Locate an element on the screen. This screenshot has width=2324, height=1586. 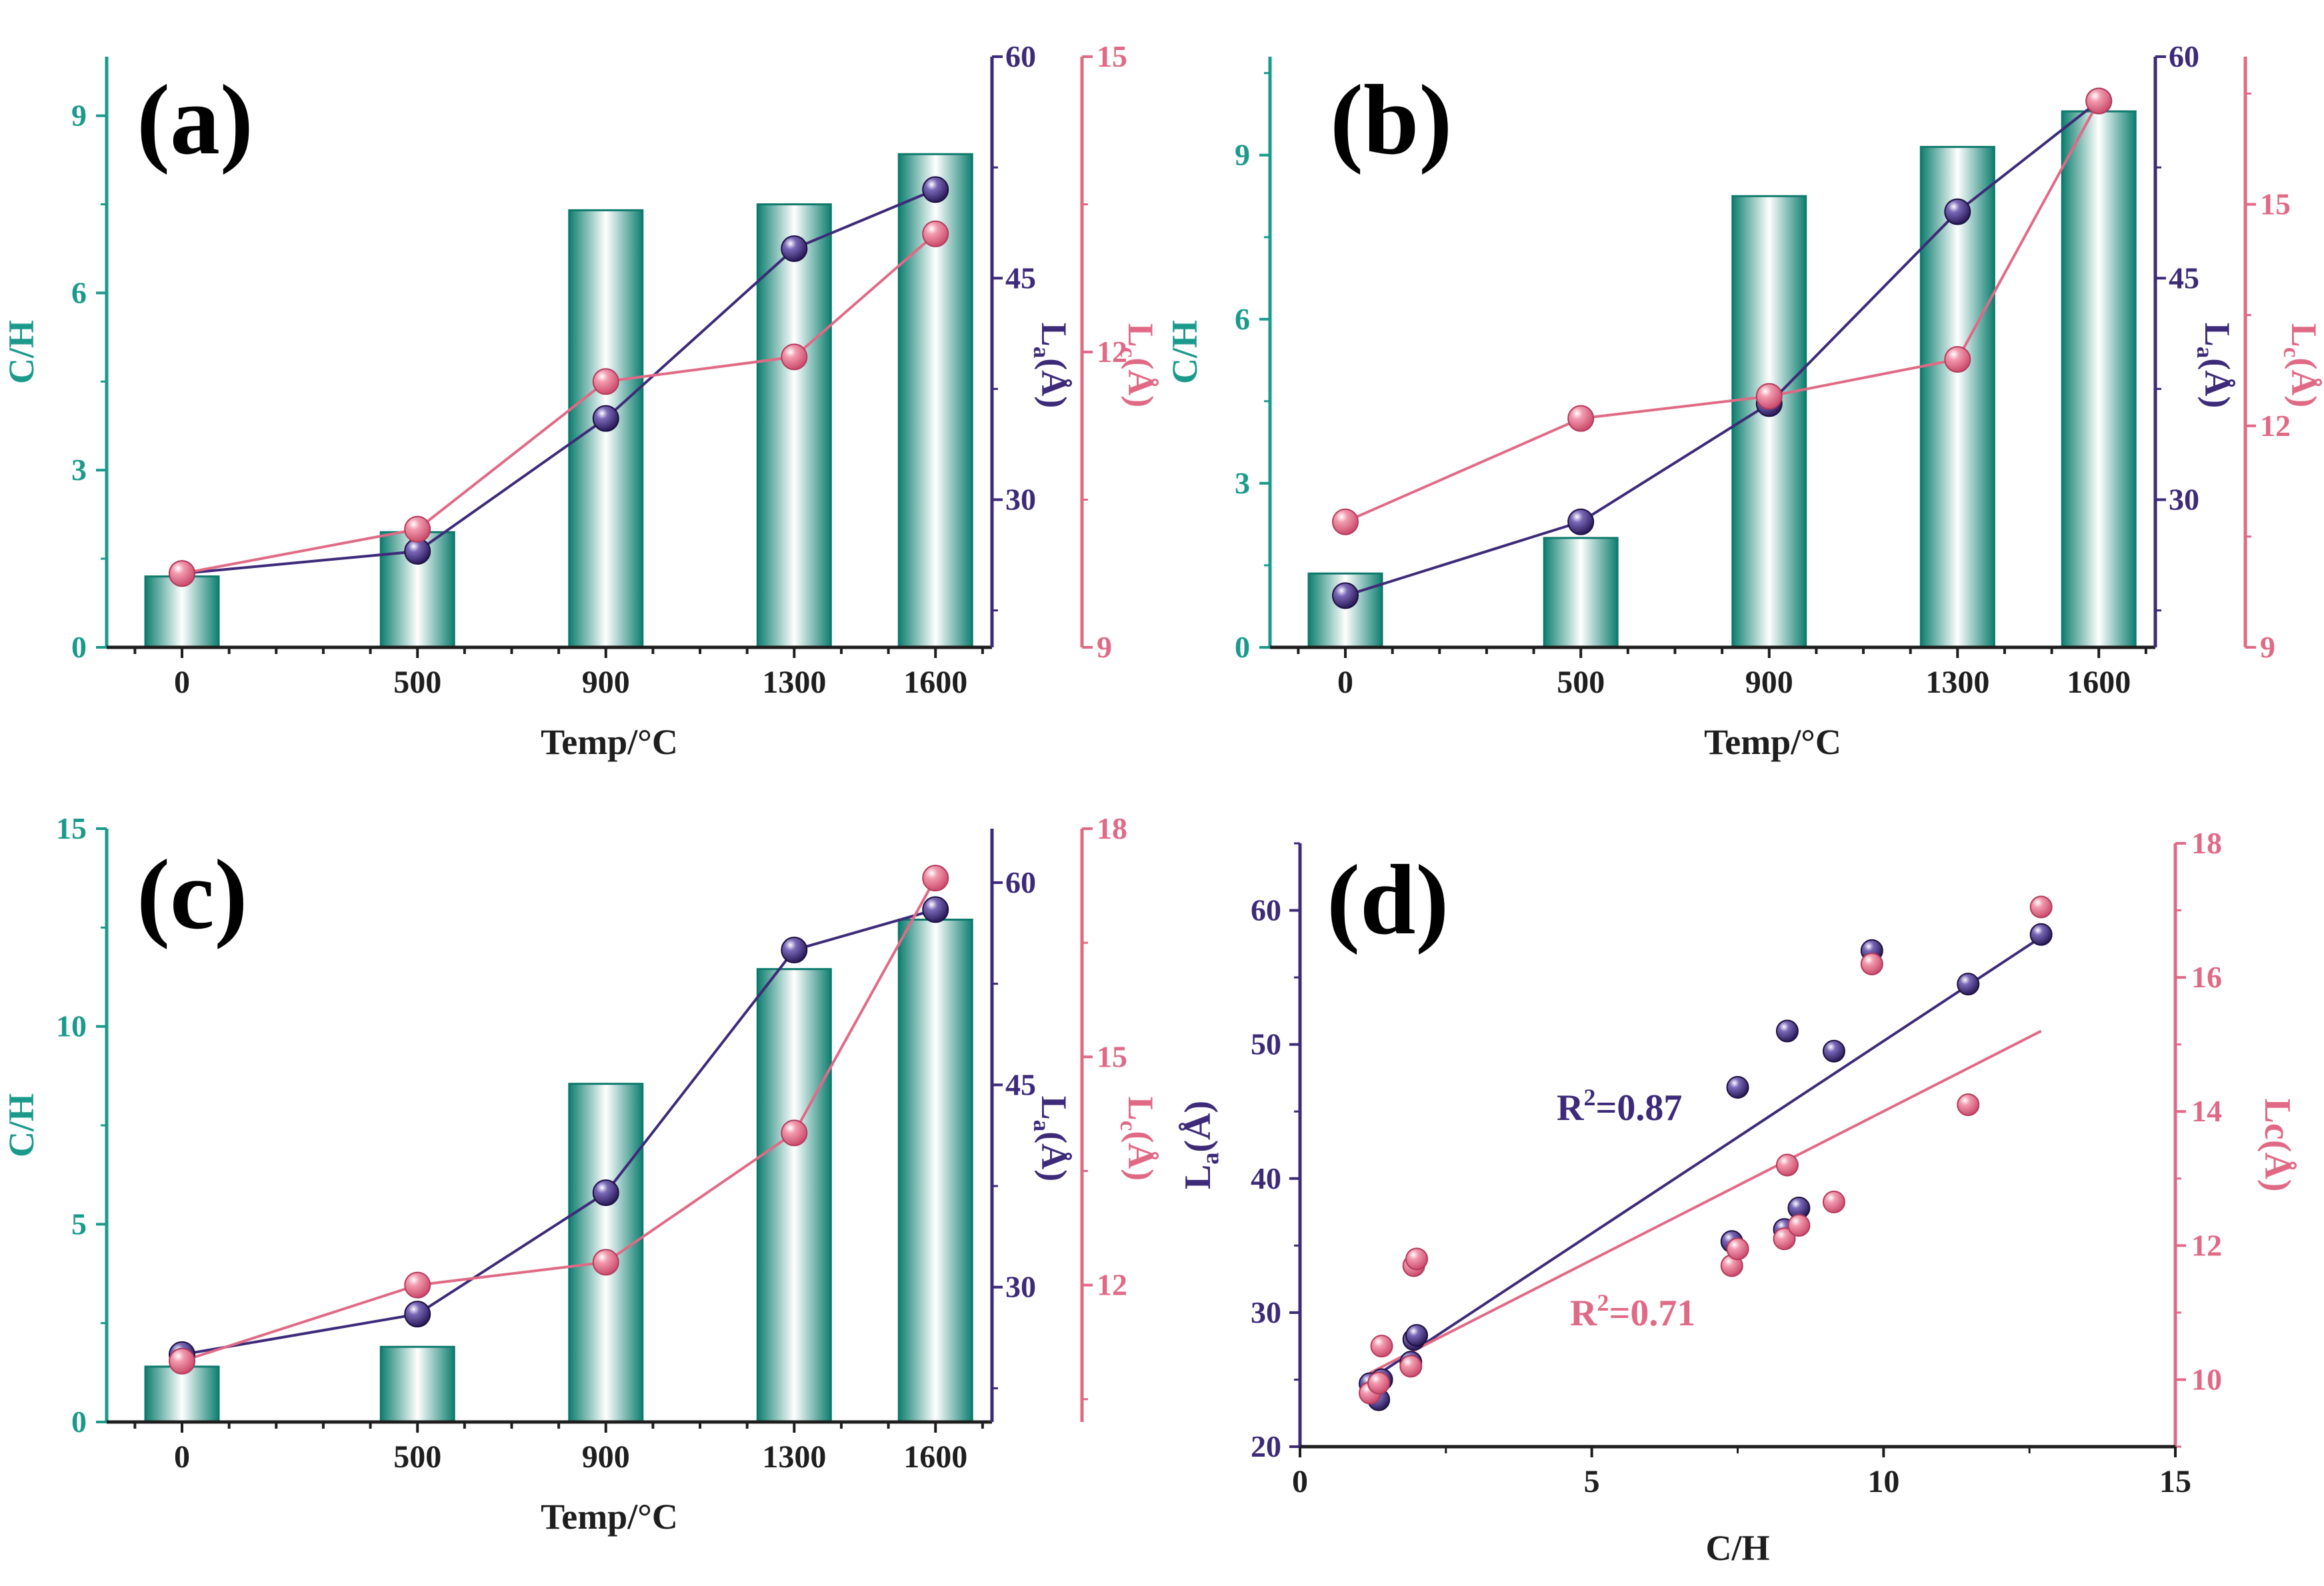
lc-tick-label: 15 is located at coordinates (2275, 204).